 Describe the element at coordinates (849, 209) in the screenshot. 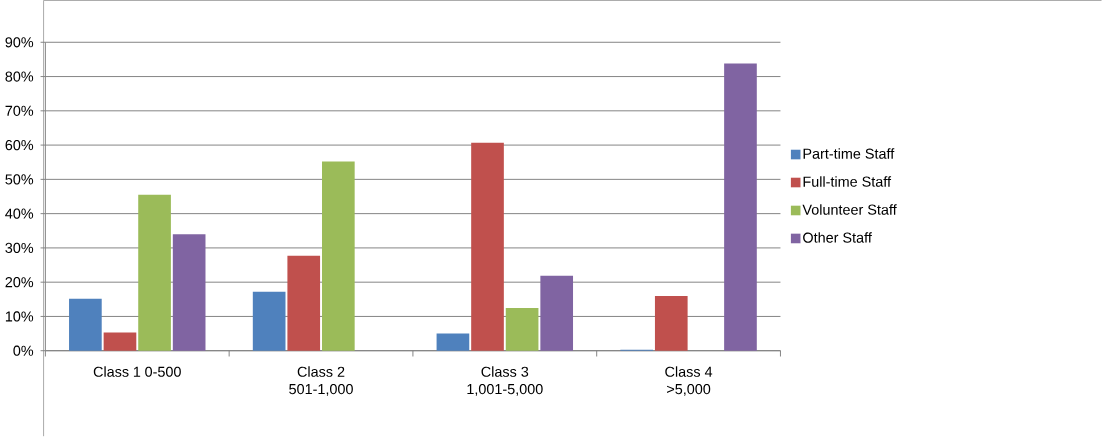

I see `legend-label: Volunteer Staff` at that location.